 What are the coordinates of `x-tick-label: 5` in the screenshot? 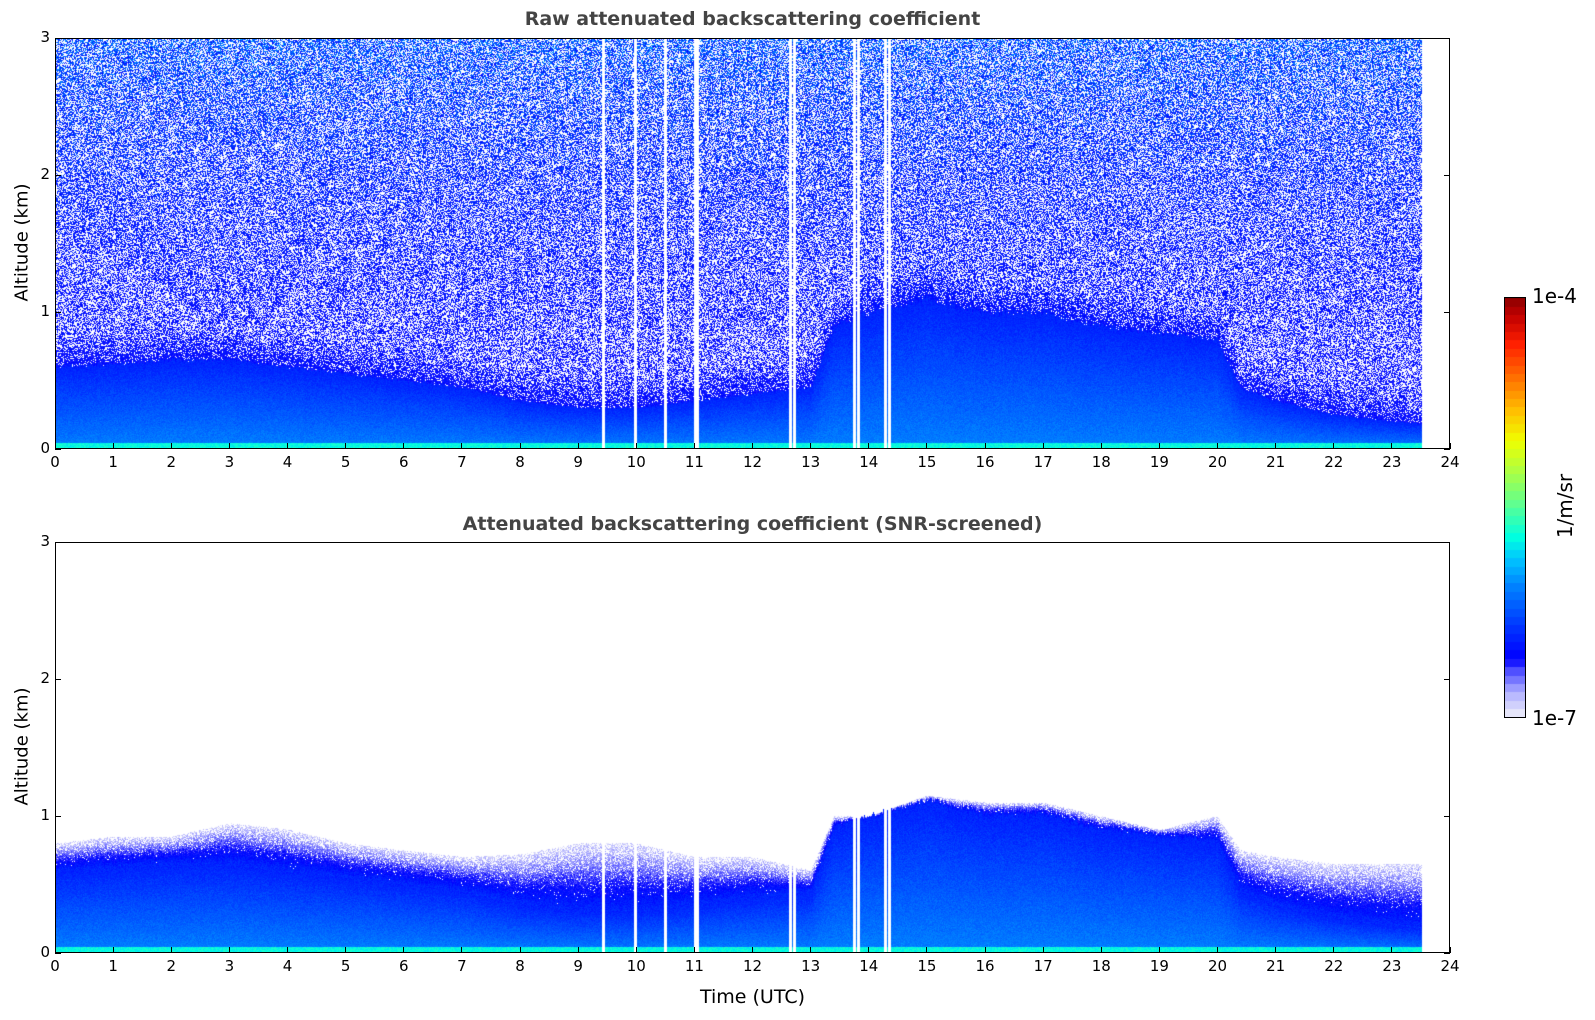 It's located at (345, 966).